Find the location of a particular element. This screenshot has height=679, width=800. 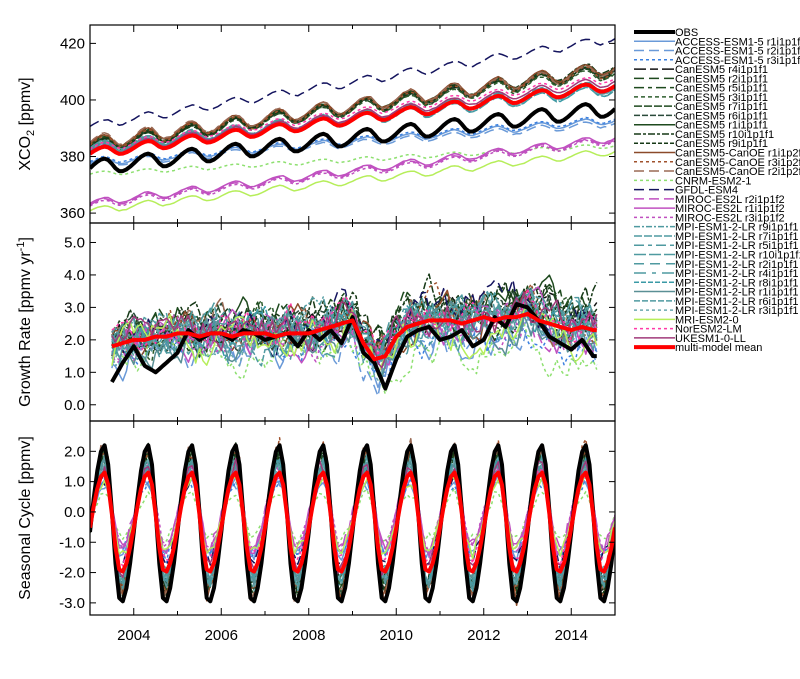

xco2-axis-label: XCO2 [ppmv] is located at coordinates (27, 123).